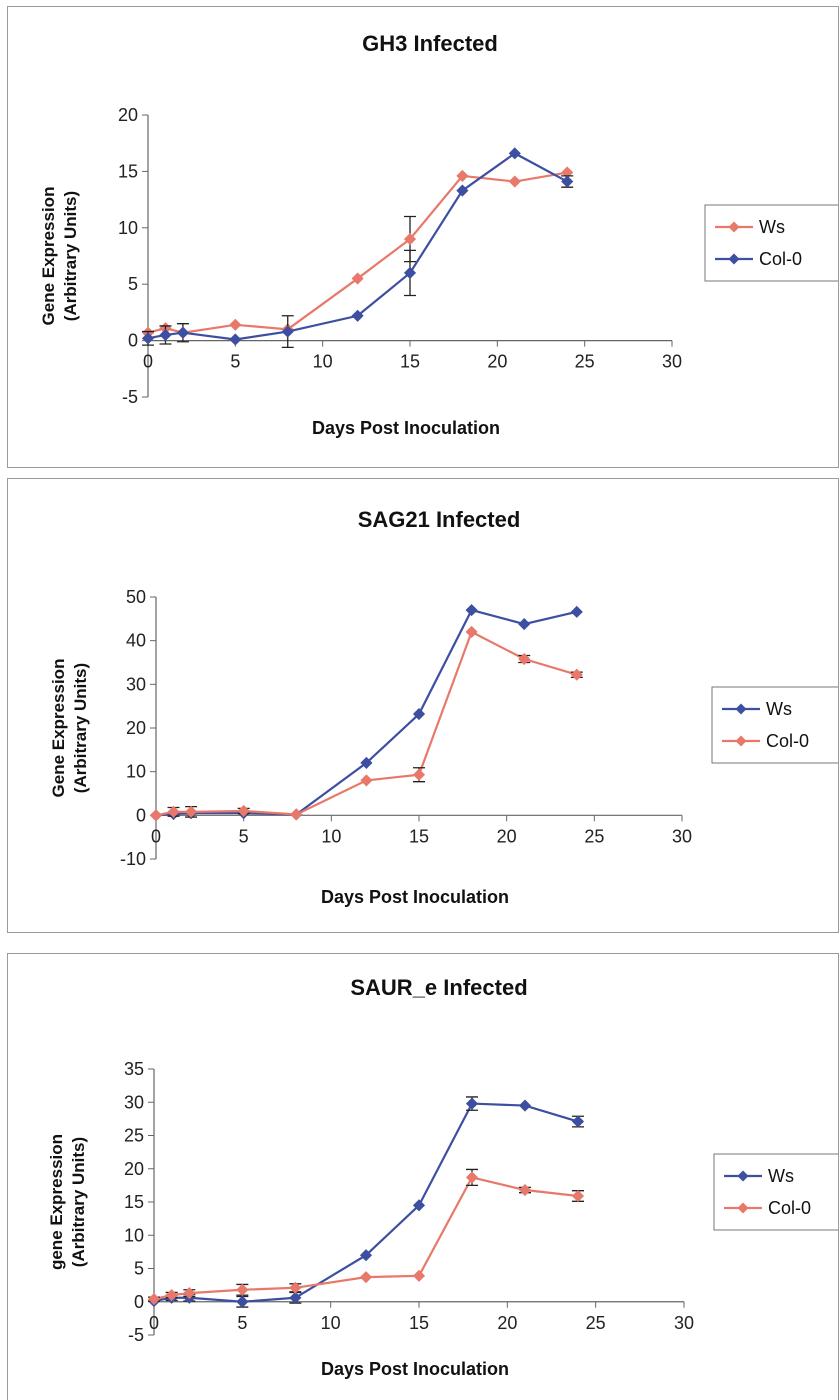 The width and height of the screenshot is (839, 1400). I want to click on y-tick-label: 40, so click(136, 641).